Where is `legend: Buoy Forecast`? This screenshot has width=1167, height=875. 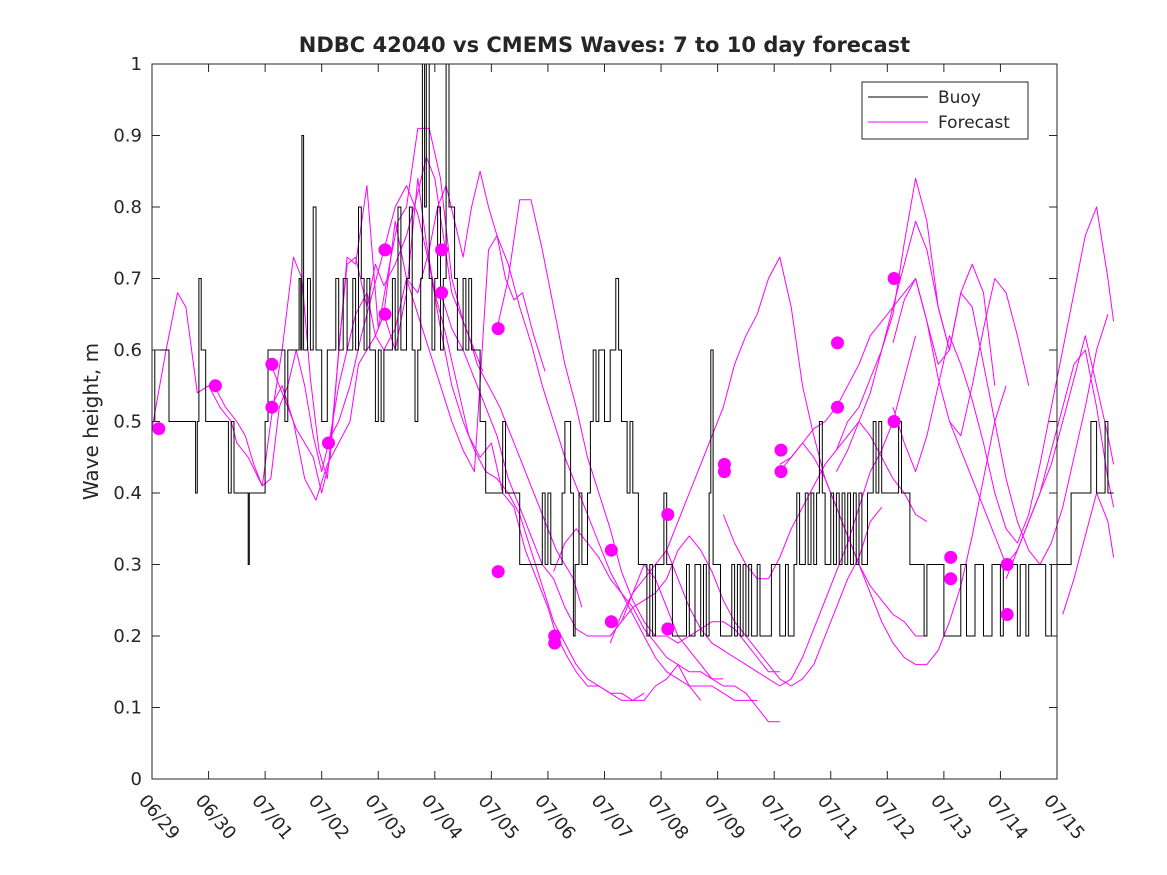 legend: Buoy Forecast is located at coordinates (945, 110).